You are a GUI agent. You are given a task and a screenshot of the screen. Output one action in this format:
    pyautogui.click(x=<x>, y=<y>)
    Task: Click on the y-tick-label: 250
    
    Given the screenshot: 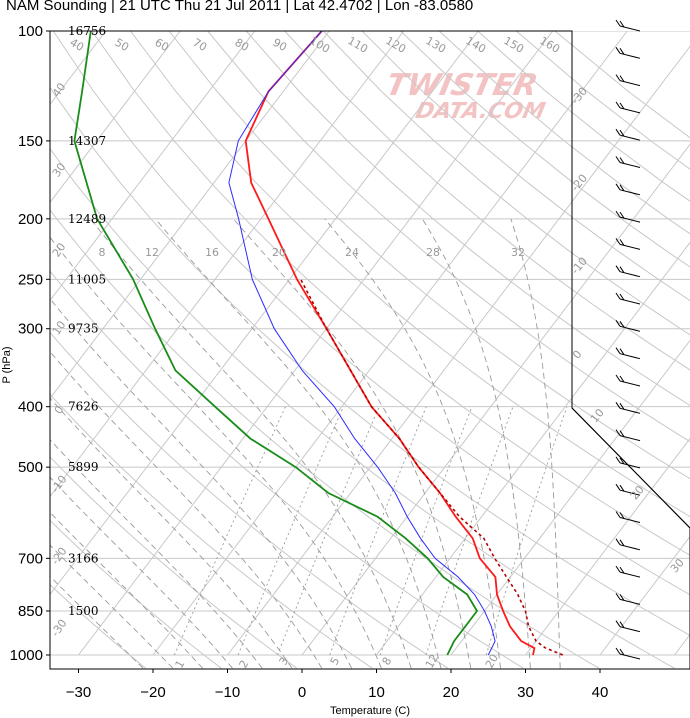 What is the action you would take?
    pyautogui.click(x=30, y=279)
    